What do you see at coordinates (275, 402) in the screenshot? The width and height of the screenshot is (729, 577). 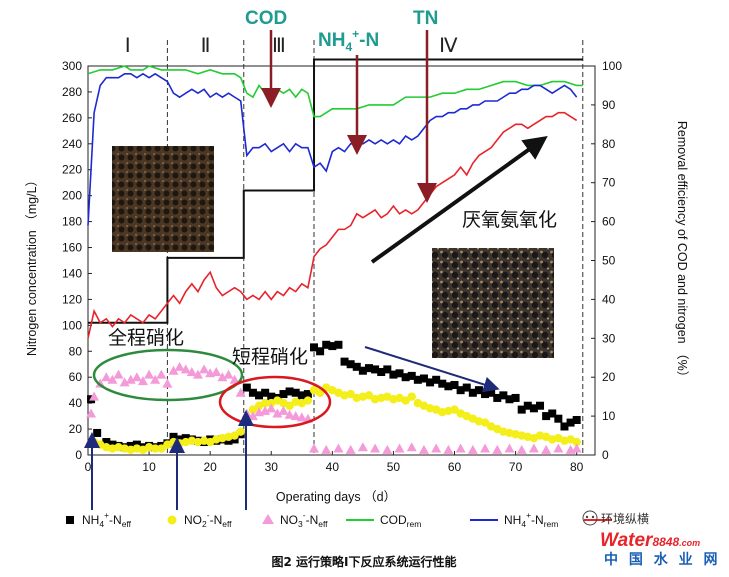 I see `short-nitrification-ellipse` at bounding box center [275, 402].